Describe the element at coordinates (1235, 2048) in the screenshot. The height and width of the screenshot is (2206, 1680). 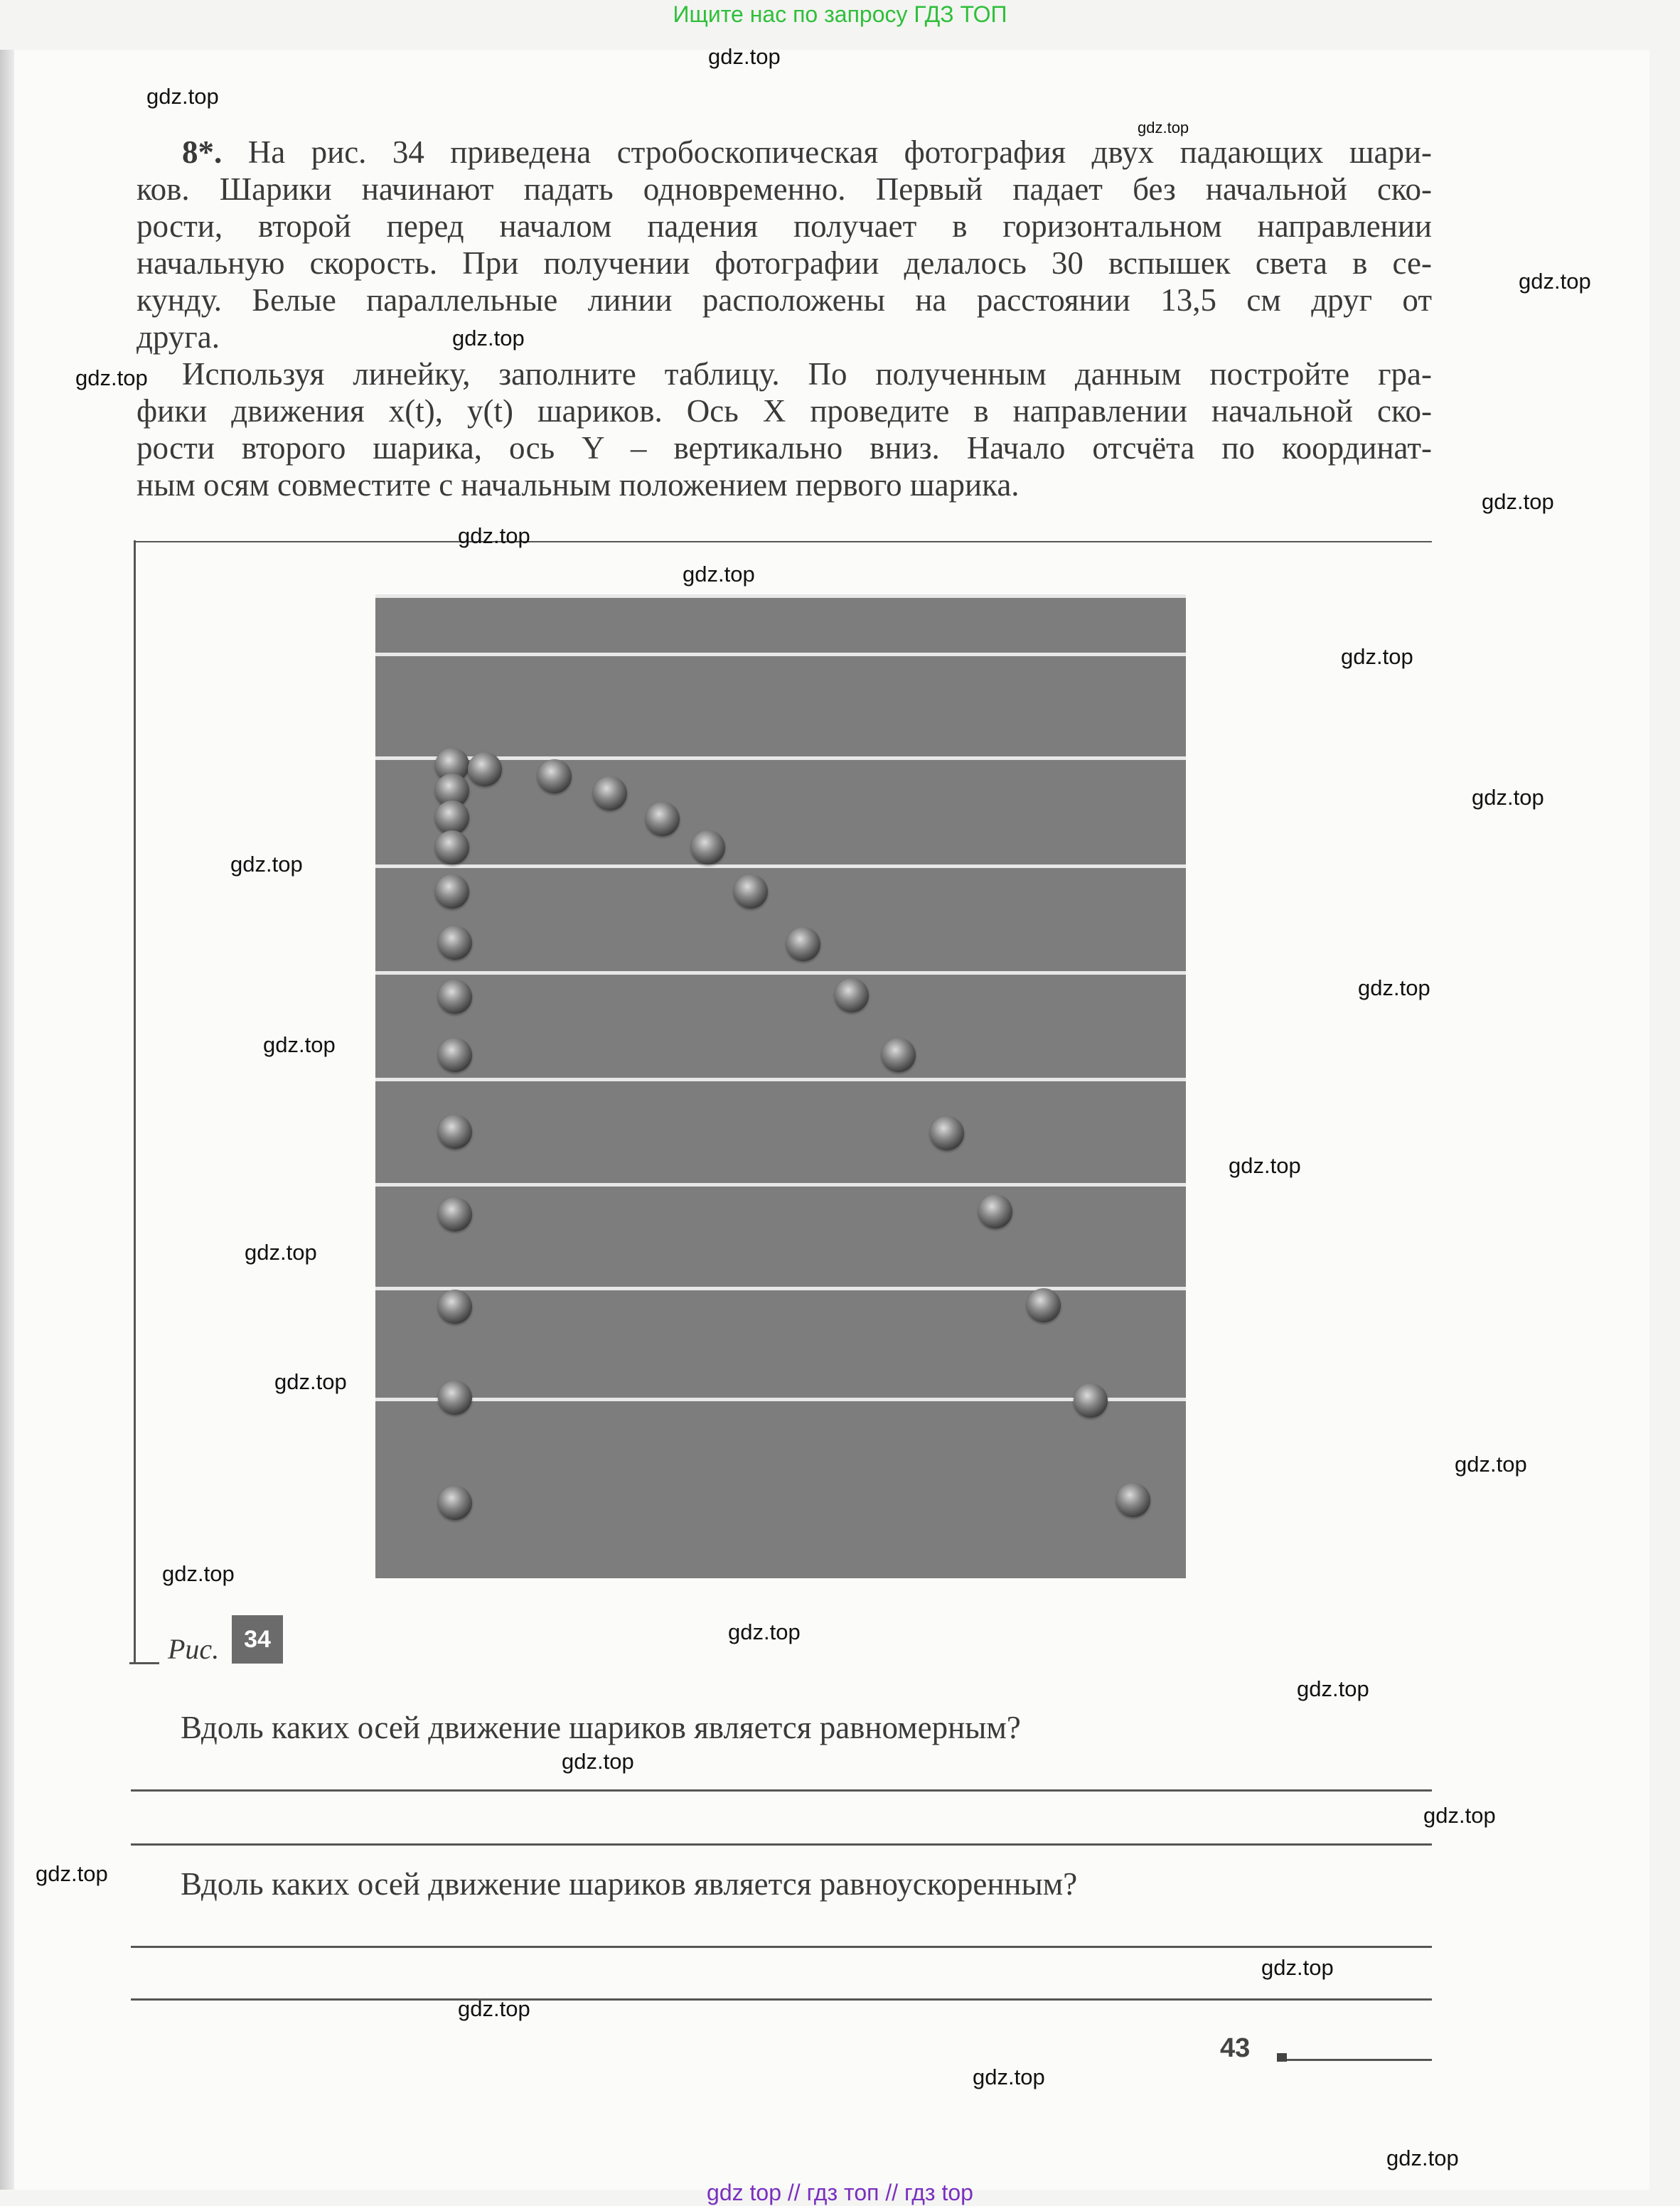
I see `page-number: 43` at that location.